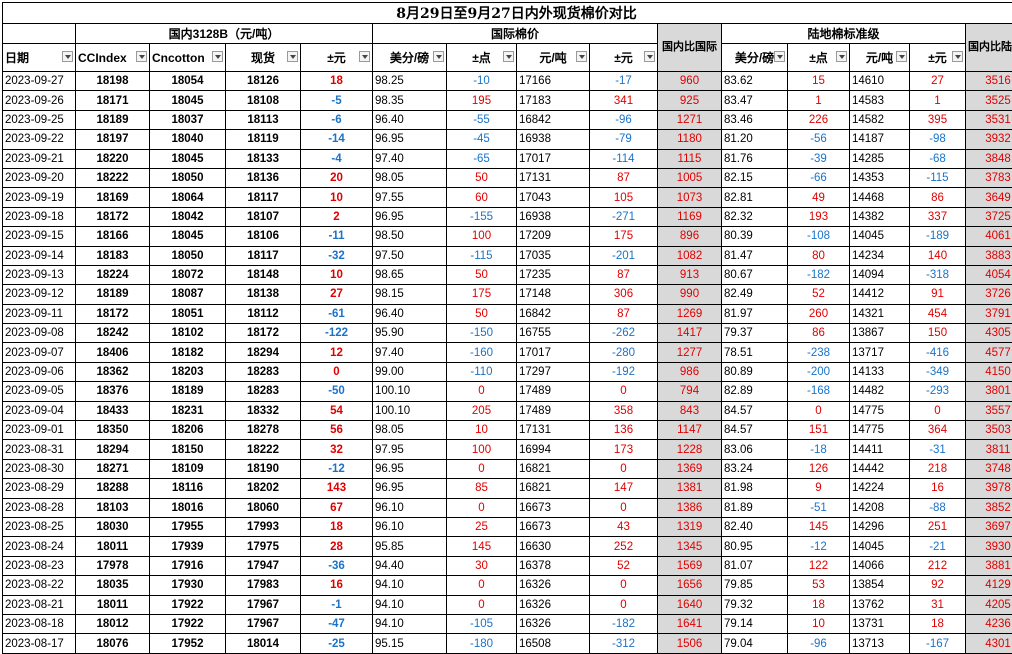 The height and width of the screenshot is (654, 1012). What do you see at coordinates (755, 371) in the screenshot?
I see `cell-land-usc: 80.89` at bounding box center [755, 371].